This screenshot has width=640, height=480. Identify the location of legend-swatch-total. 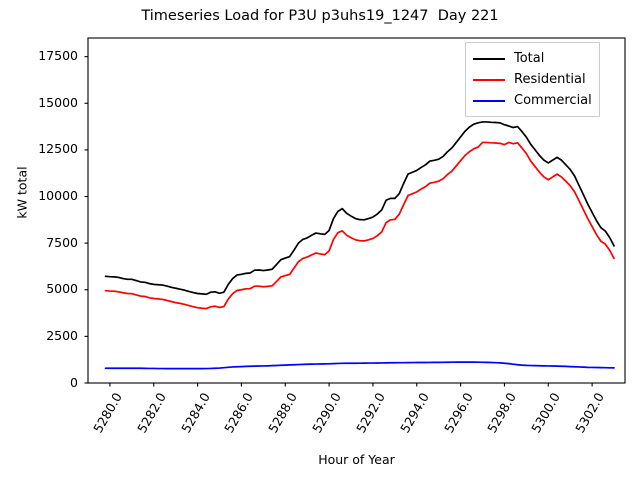
(489, 58).